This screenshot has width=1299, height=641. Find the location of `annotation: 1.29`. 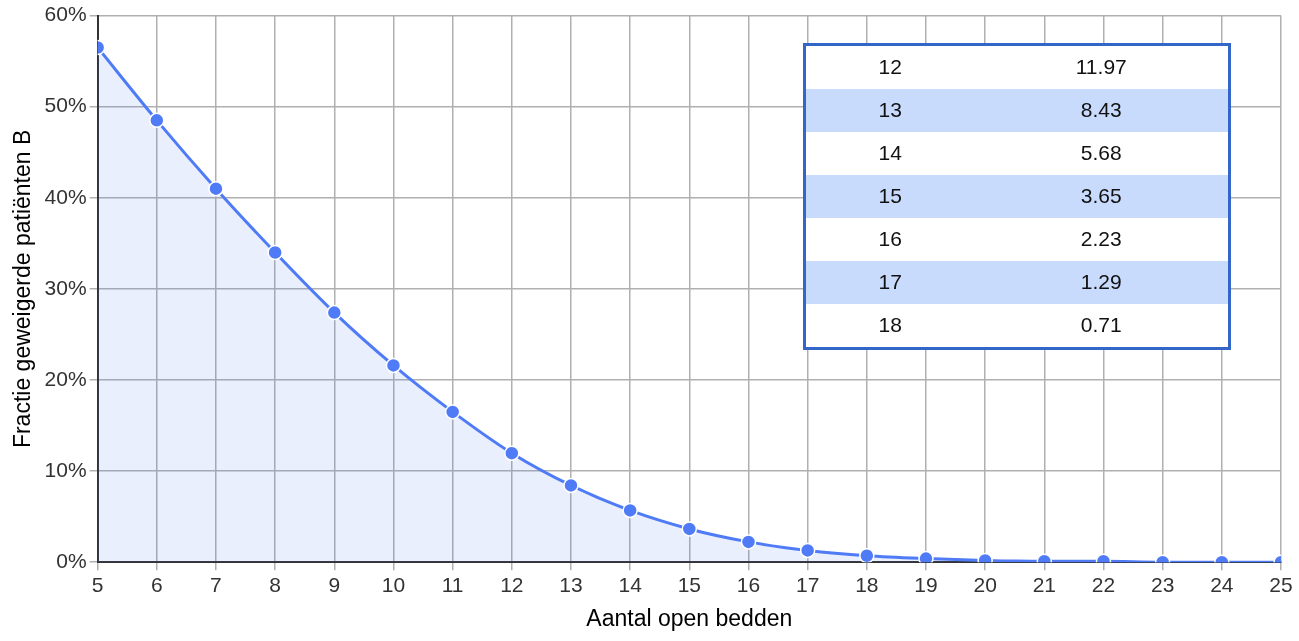

annotation: 1.29 is located at coordinates (1102, 282).